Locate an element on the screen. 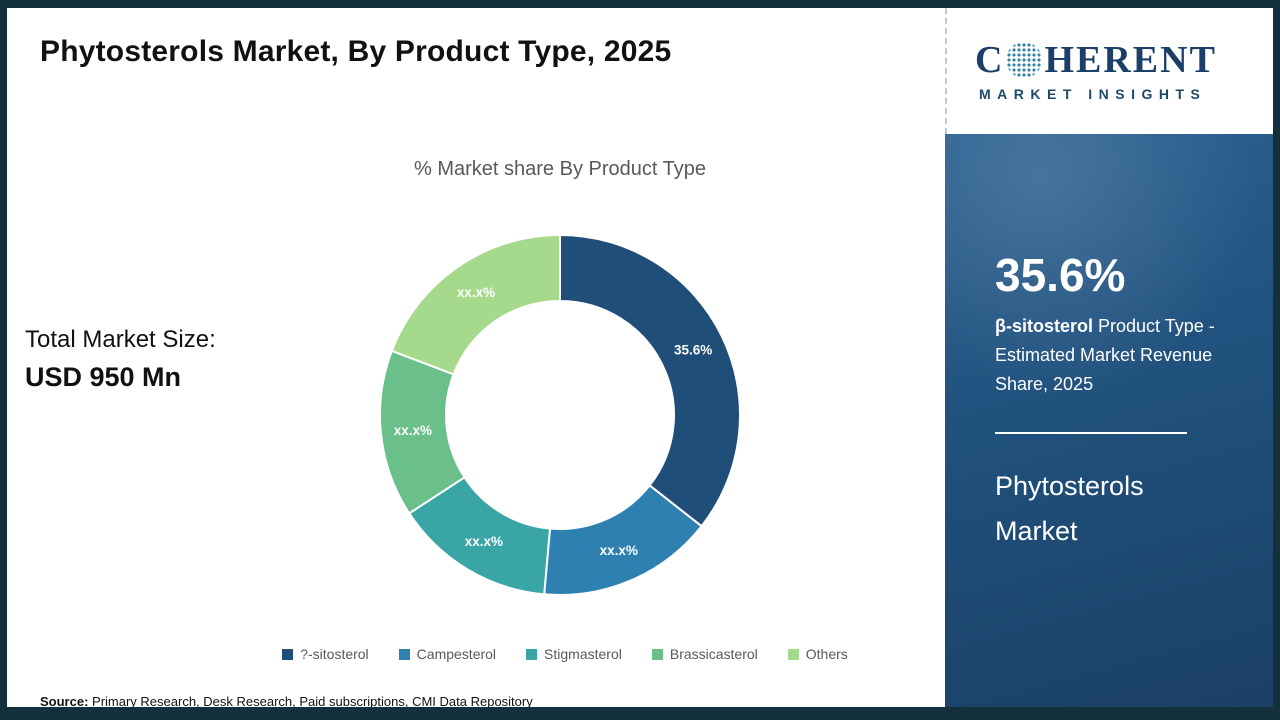 This screenshot has width=1280, height=720. legend-item: Others is located at coordinates (817, 654).